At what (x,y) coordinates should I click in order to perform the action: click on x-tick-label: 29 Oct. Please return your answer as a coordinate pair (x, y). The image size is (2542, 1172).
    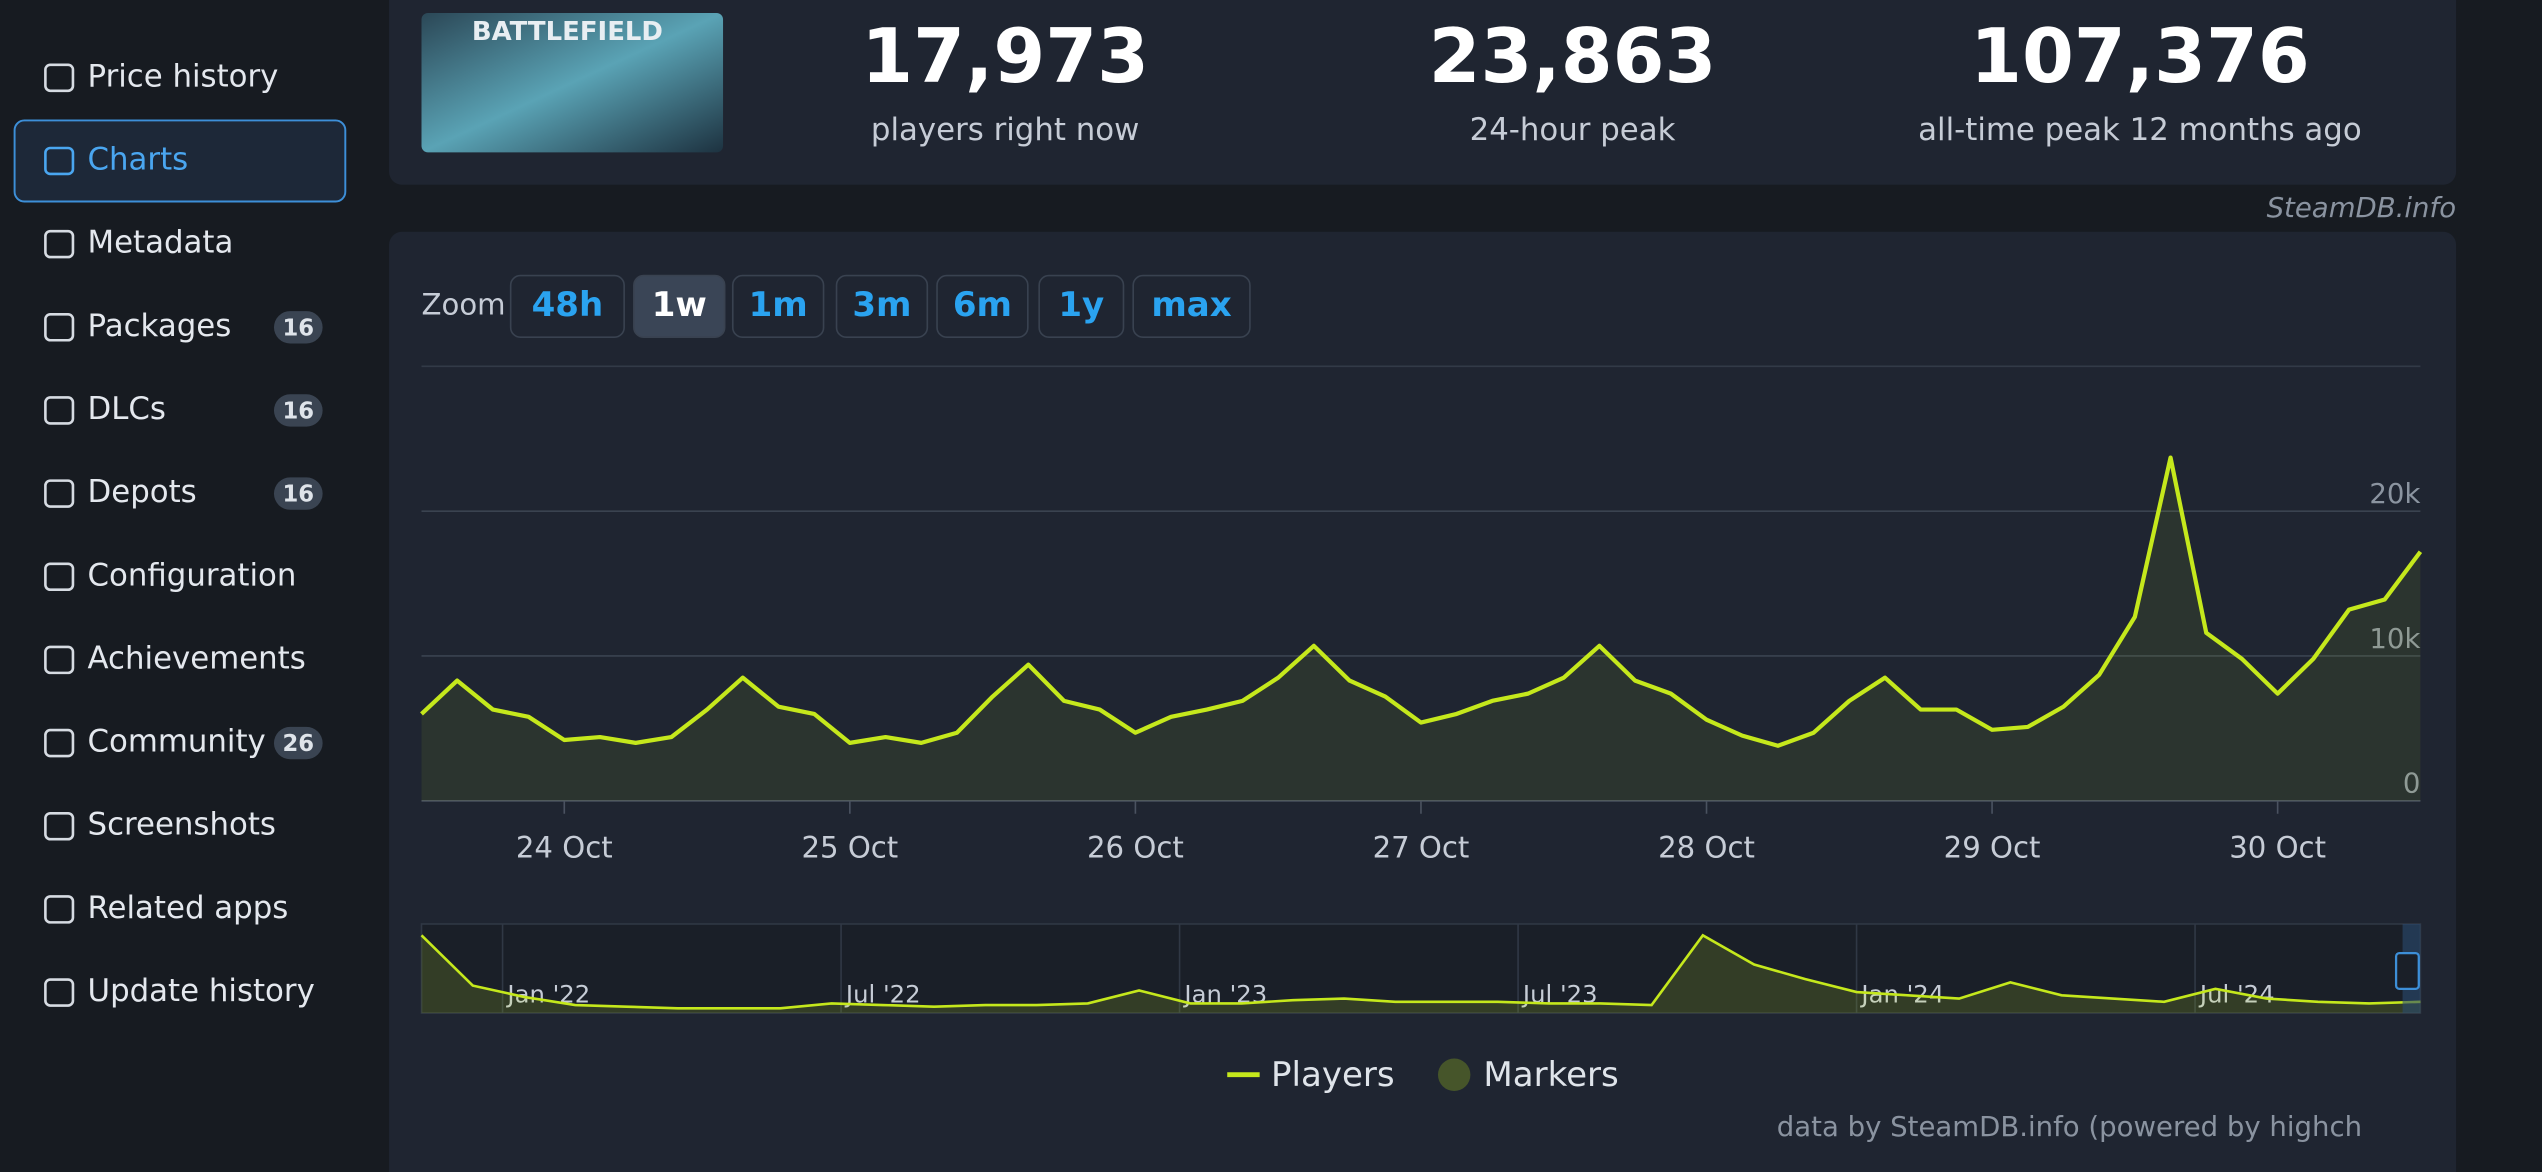
    Looking at the image, I should click on (1992, 847).